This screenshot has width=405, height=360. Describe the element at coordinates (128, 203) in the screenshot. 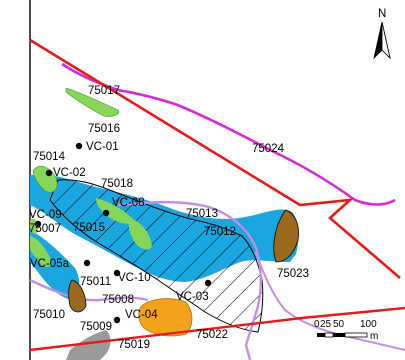

I see `well-label-vc08: VC-08` at that location.